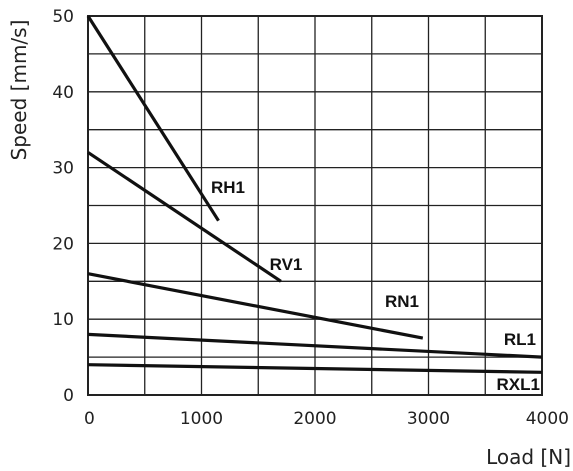 The height and width of the screenshot is (471, 573). Describe the element at coordinates (518, 384) in the screenshot. I see `series-label-rxl1: RXL1` at that location.